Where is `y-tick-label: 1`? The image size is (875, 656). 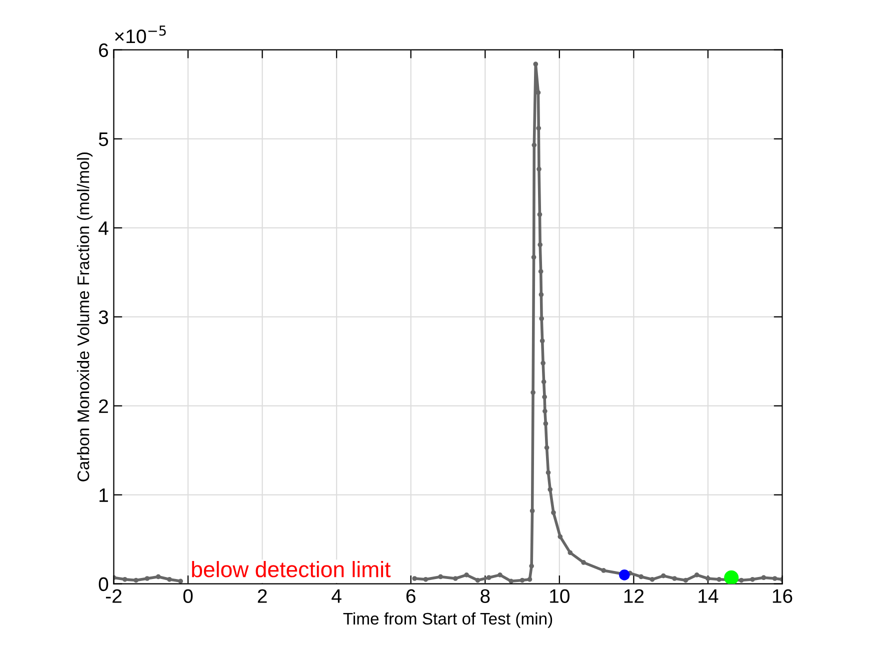
y-tick-label: 1 is located at coordinates (104, 495).